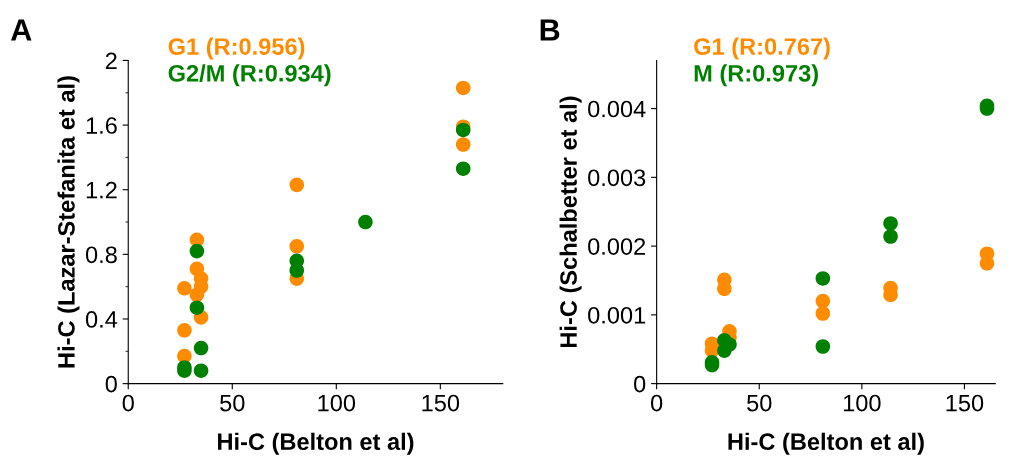 The height and width of the screenshot is (465, 1026). What do you see at coordinates (756, 75) in the screenshot?
I see `text: M (R:0.973)` at bounding box center [756, 75].